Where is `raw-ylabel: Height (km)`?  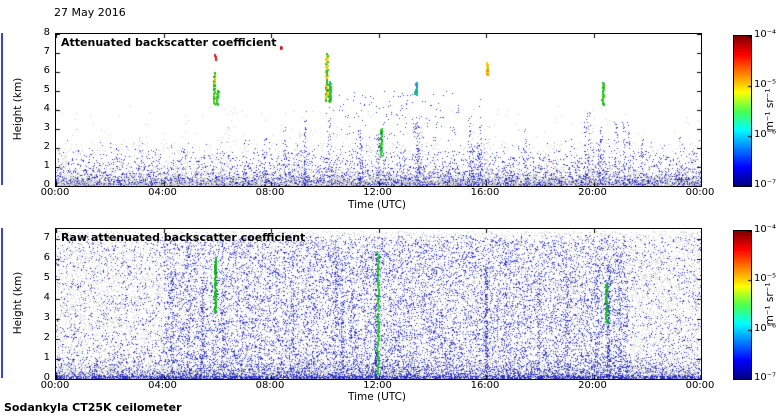
raw-ylabel: Height (km) is located at coordinates (17, 303).